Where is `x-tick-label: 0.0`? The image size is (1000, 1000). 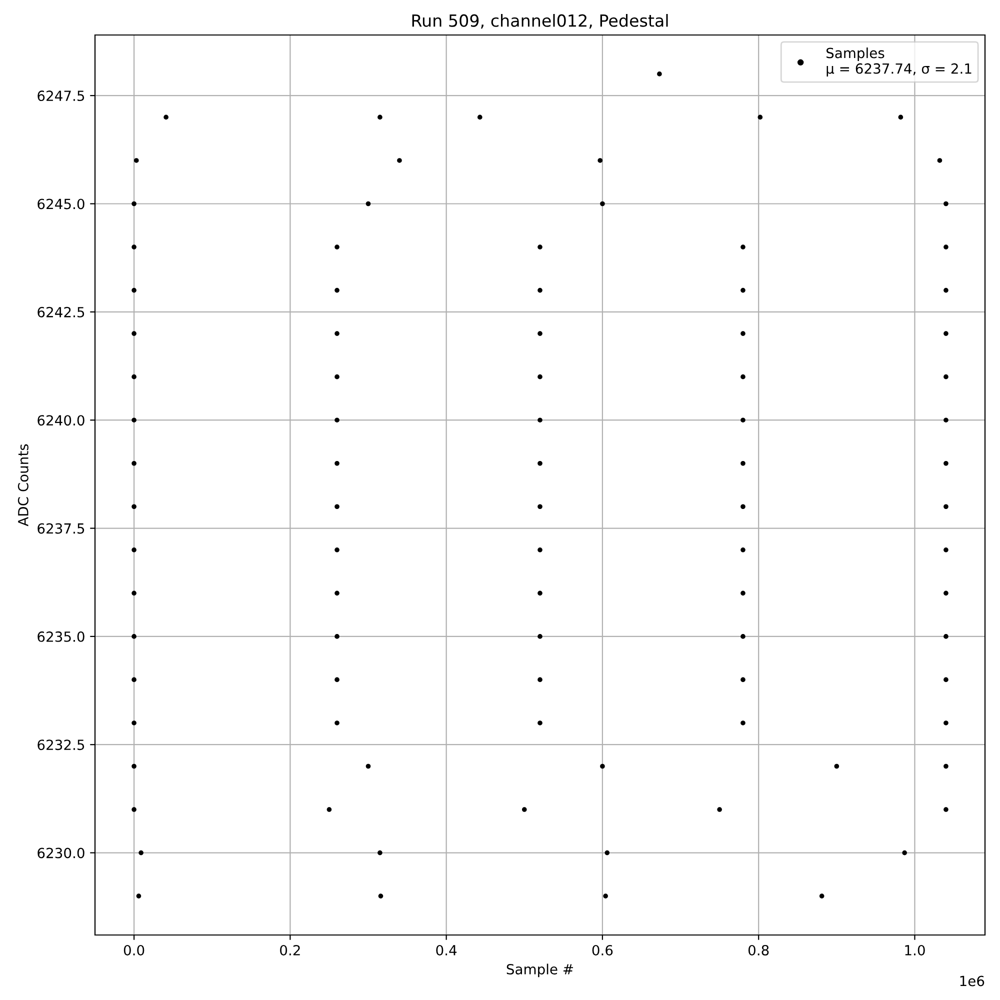 x-tick-label: 0.0 is located at coordinates (134, 950).